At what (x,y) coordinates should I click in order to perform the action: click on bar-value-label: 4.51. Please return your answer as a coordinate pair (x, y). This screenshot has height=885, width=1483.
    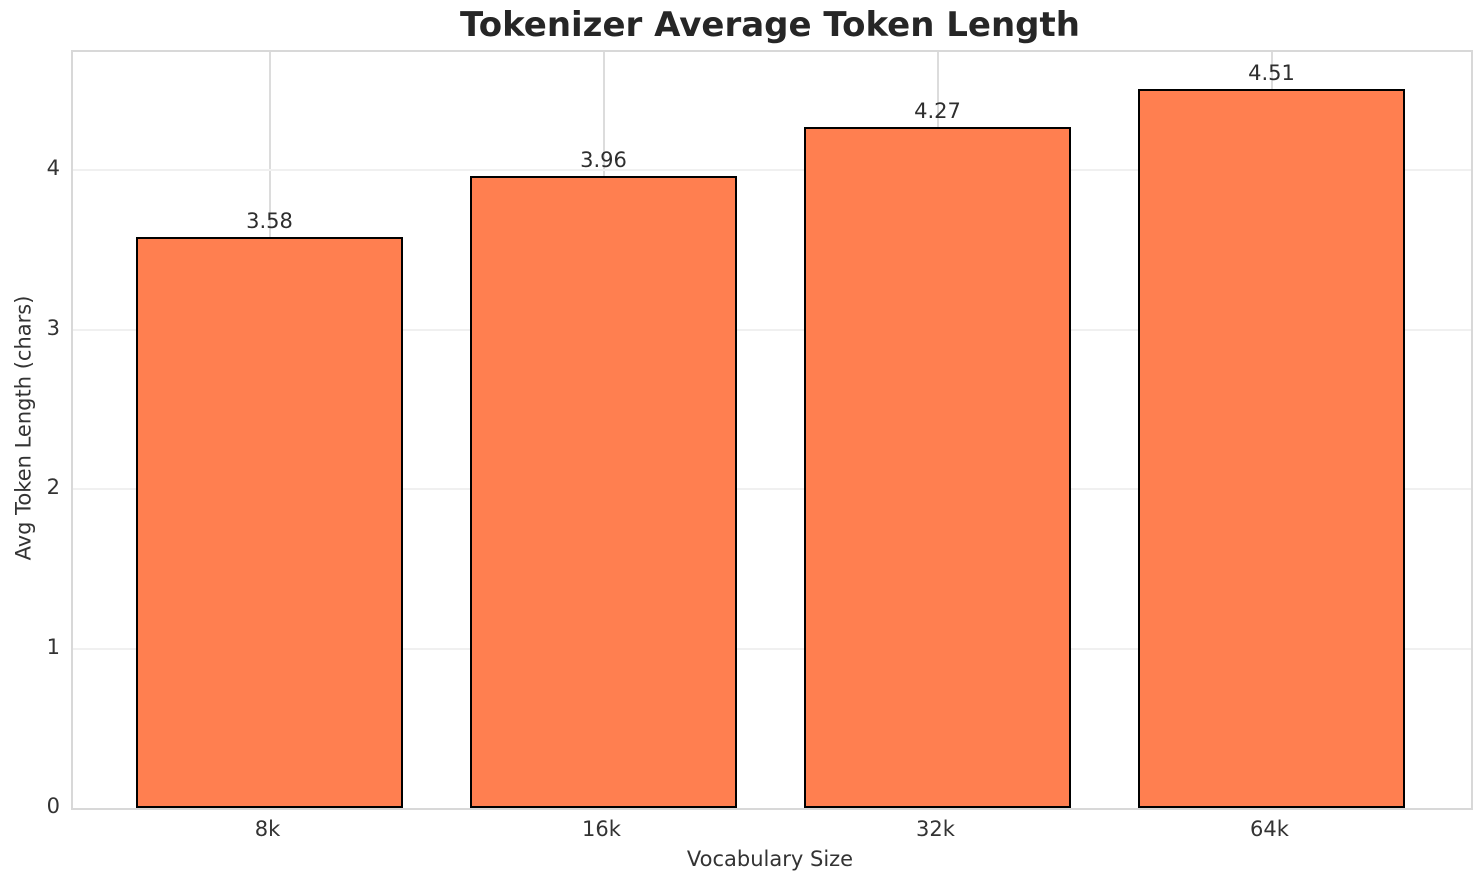
    Looking at the image, I should click on (1271, 72).